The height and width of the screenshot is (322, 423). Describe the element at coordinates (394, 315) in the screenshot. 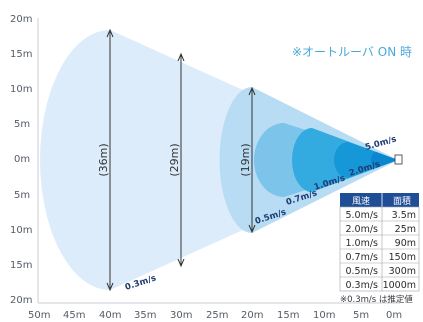

I see `x-tick-label: 0m` at that location.